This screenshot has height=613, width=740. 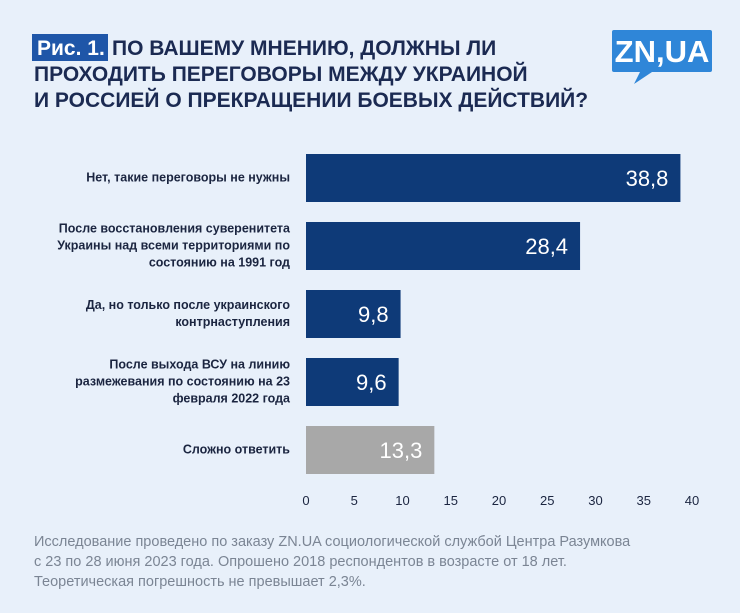 What do you see at coordinates (692, 500) in the screenshot?
I see `x-tick-label: 40` at bounding box center [692, 500].